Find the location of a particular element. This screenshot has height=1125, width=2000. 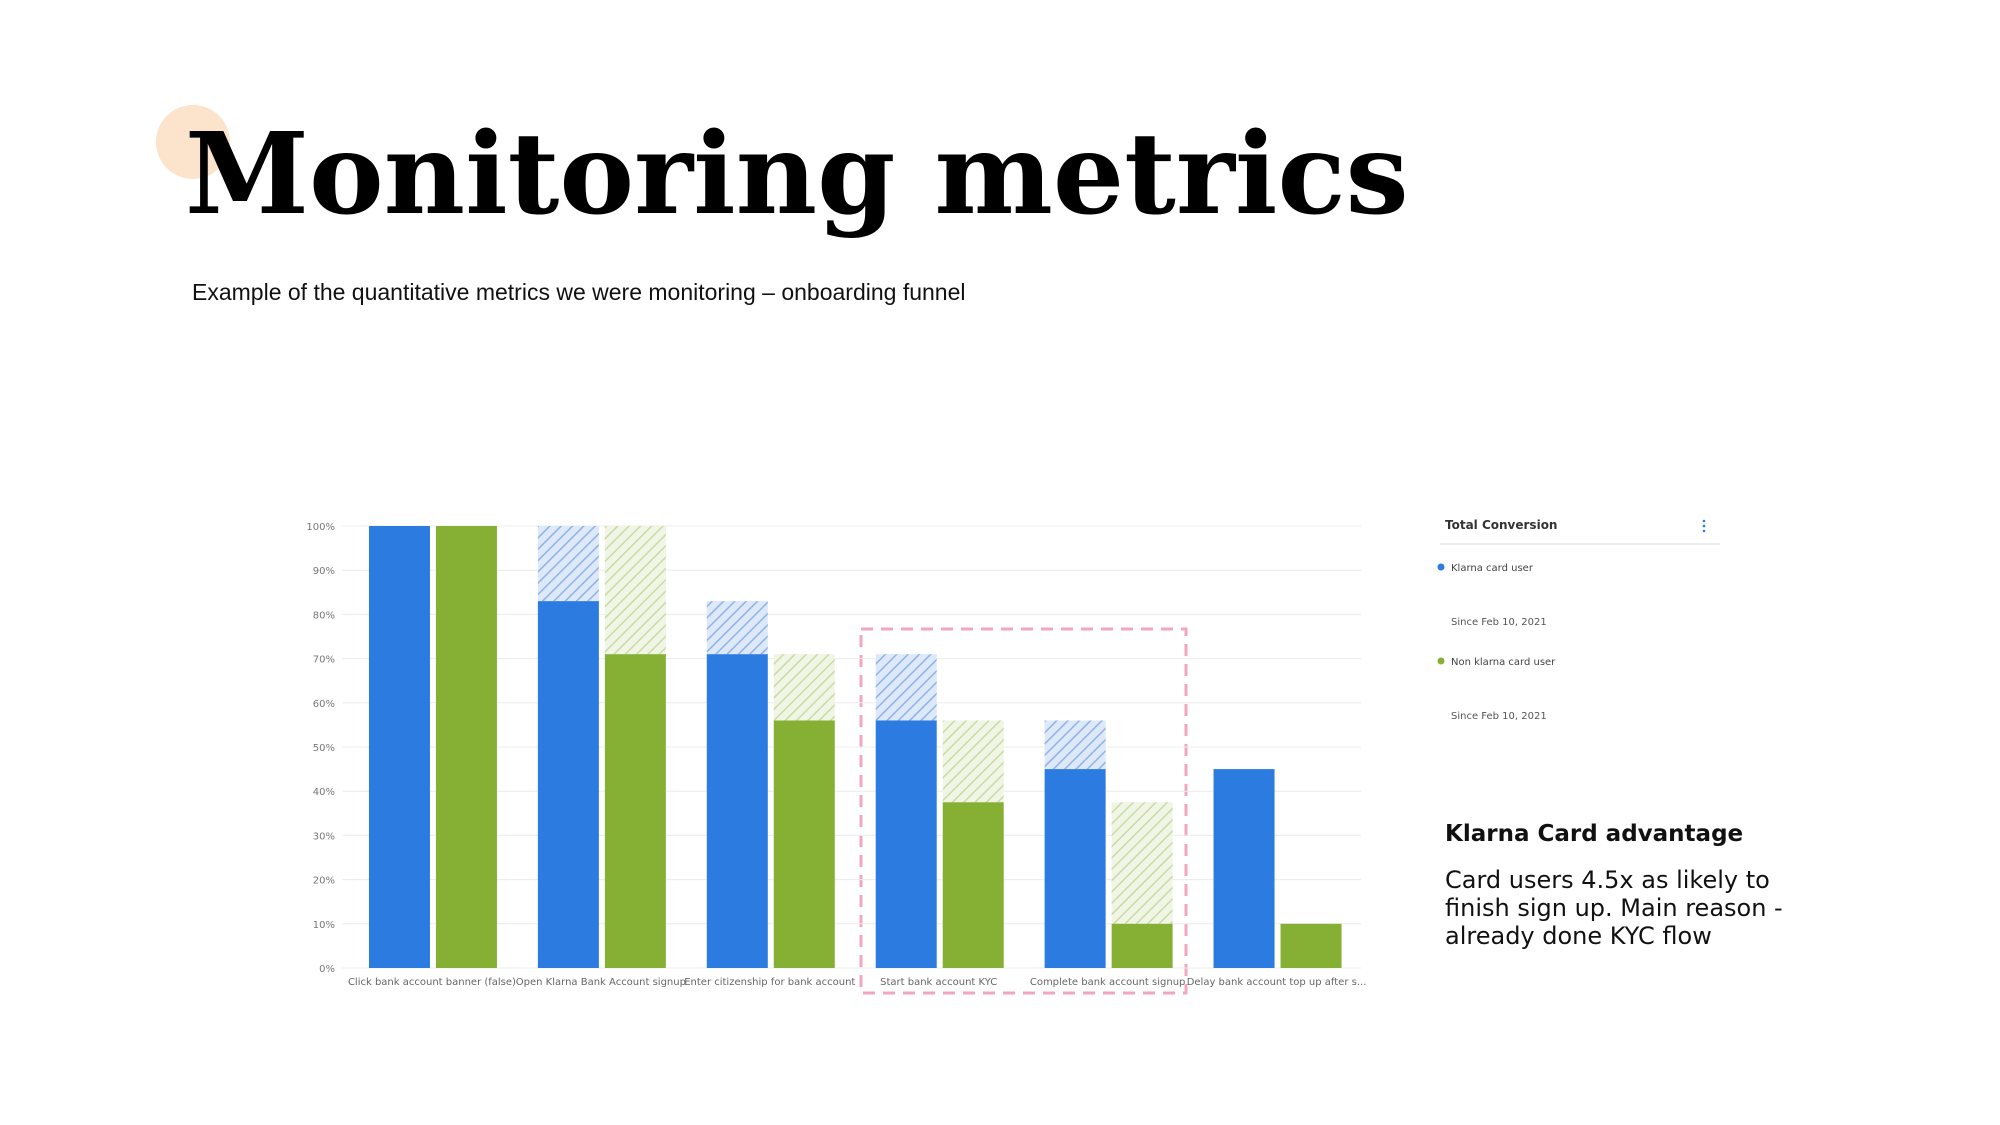

y-tick-label: 100% is located at coordinates (320, 527).